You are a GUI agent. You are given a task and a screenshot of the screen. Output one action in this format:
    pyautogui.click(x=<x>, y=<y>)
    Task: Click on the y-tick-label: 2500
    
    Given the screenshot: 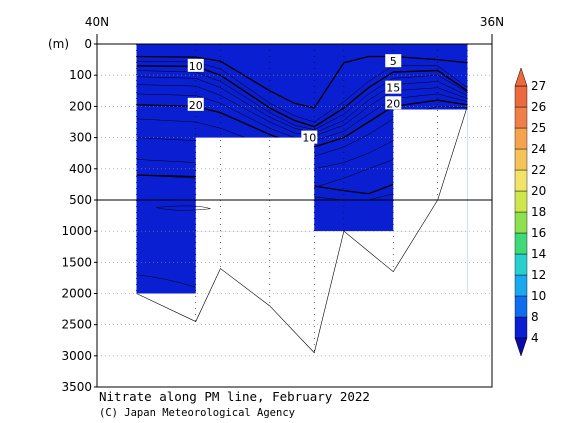 What is the action you would take?
    pyautogui.click(x=76, y=325)
    